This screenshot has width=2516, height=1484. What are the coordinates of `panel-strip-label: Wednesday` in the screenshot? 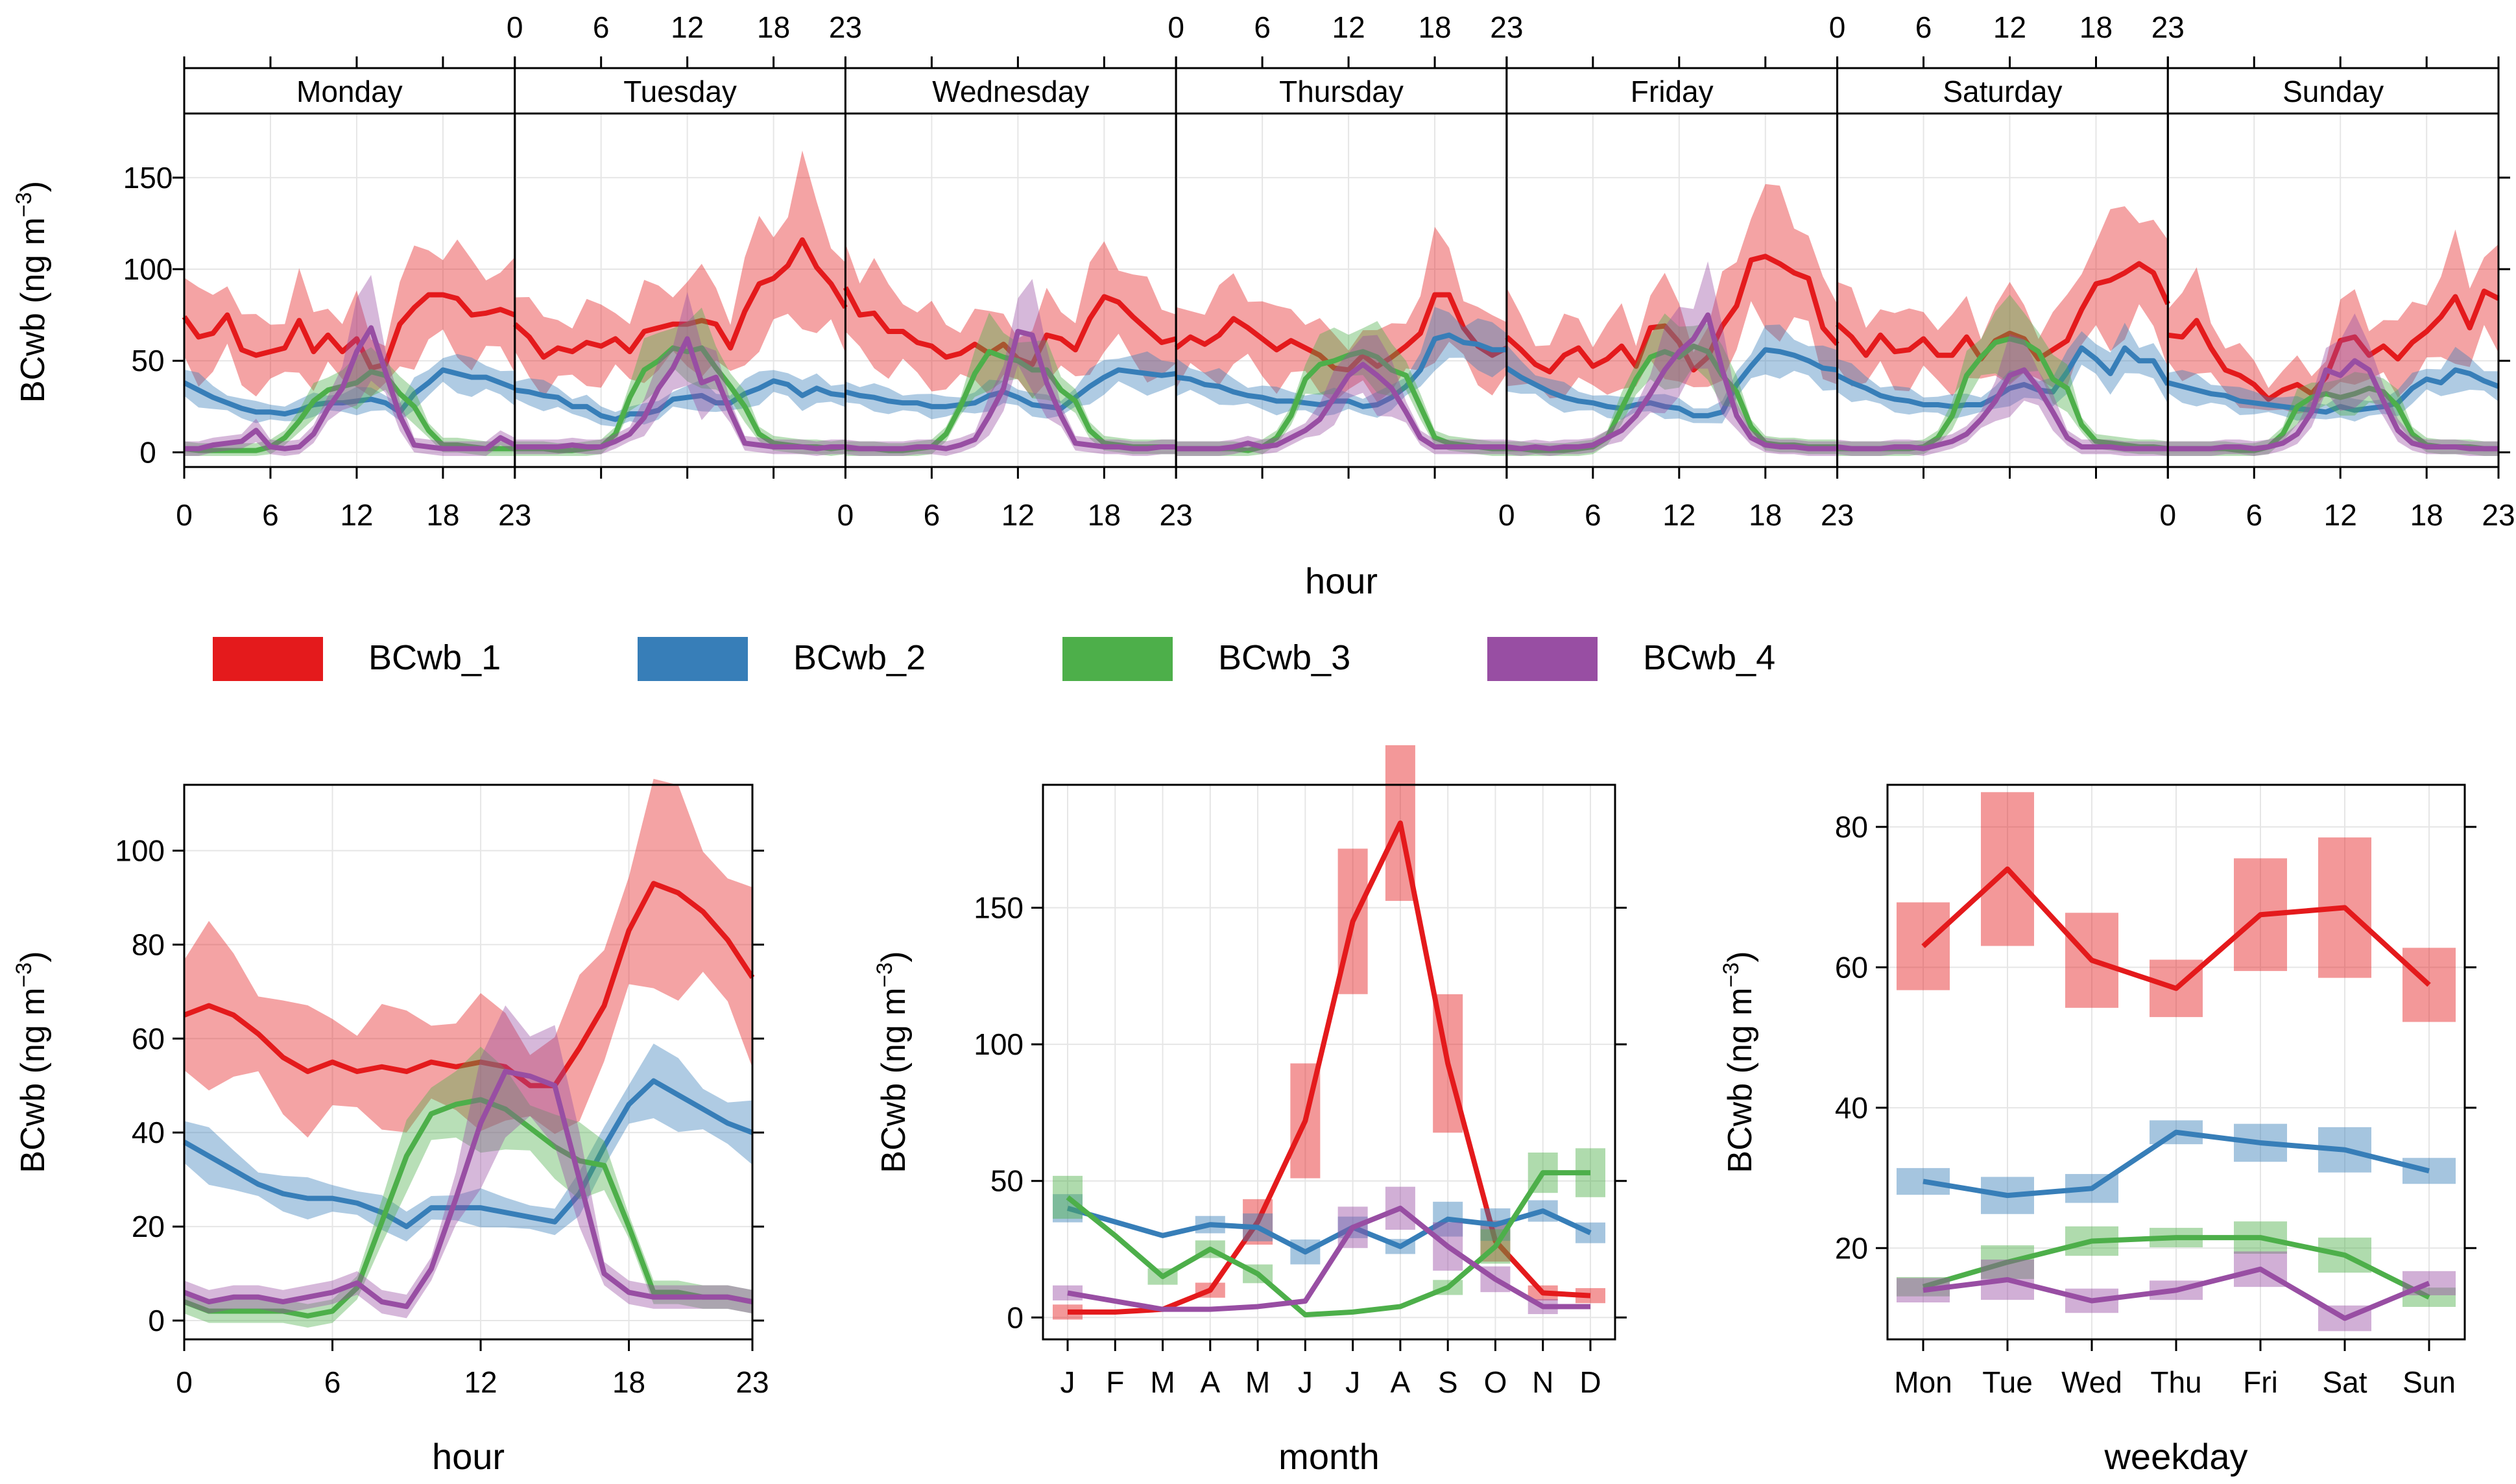 It's located at (1010, 91).